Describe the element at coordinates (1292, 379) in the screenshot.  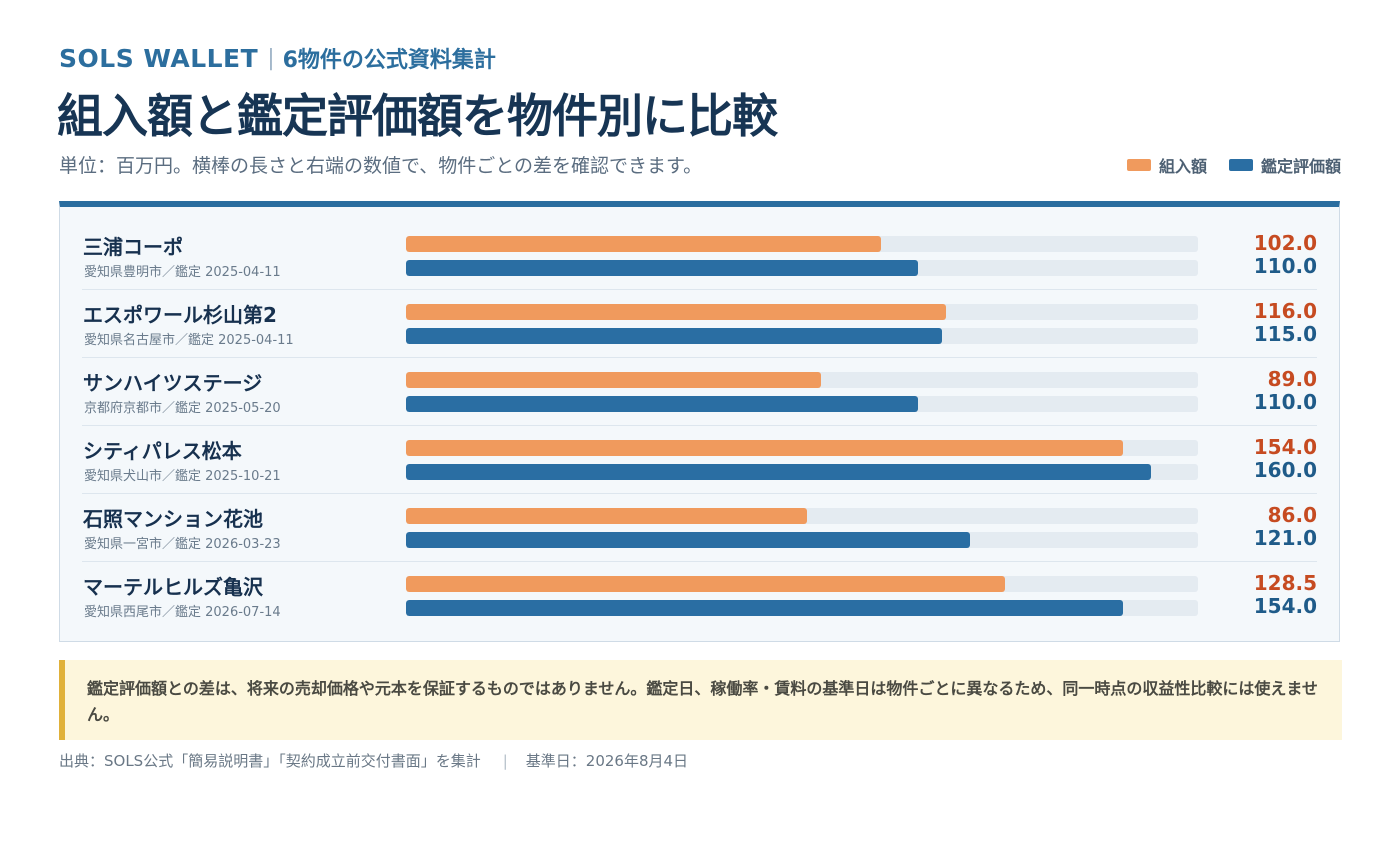
I see `acquisition-value-label: 89.0` at that location.